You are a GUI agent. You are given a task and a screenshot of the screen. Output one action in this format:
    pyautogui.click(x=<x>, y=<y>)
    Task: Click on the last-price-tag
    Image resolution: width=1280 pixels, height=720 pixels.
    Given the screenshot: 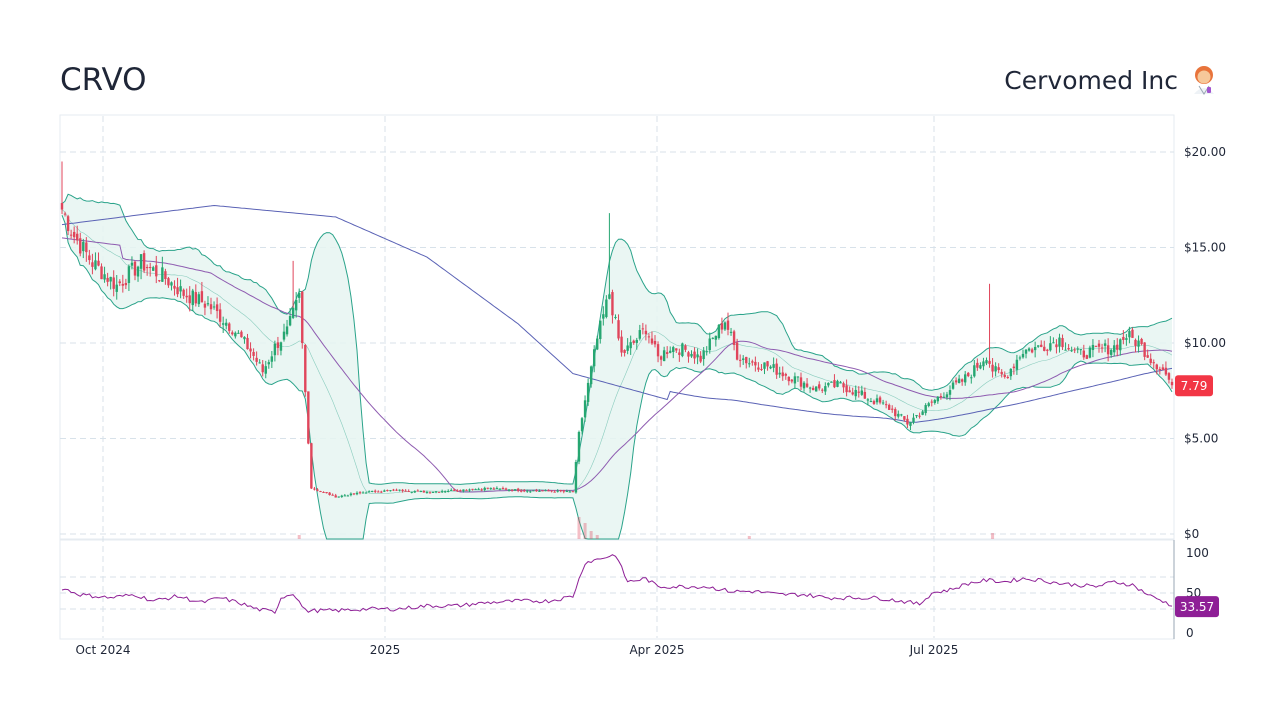 What is the action you would take?
    pyautogui.click(x=1194, y=386)
    